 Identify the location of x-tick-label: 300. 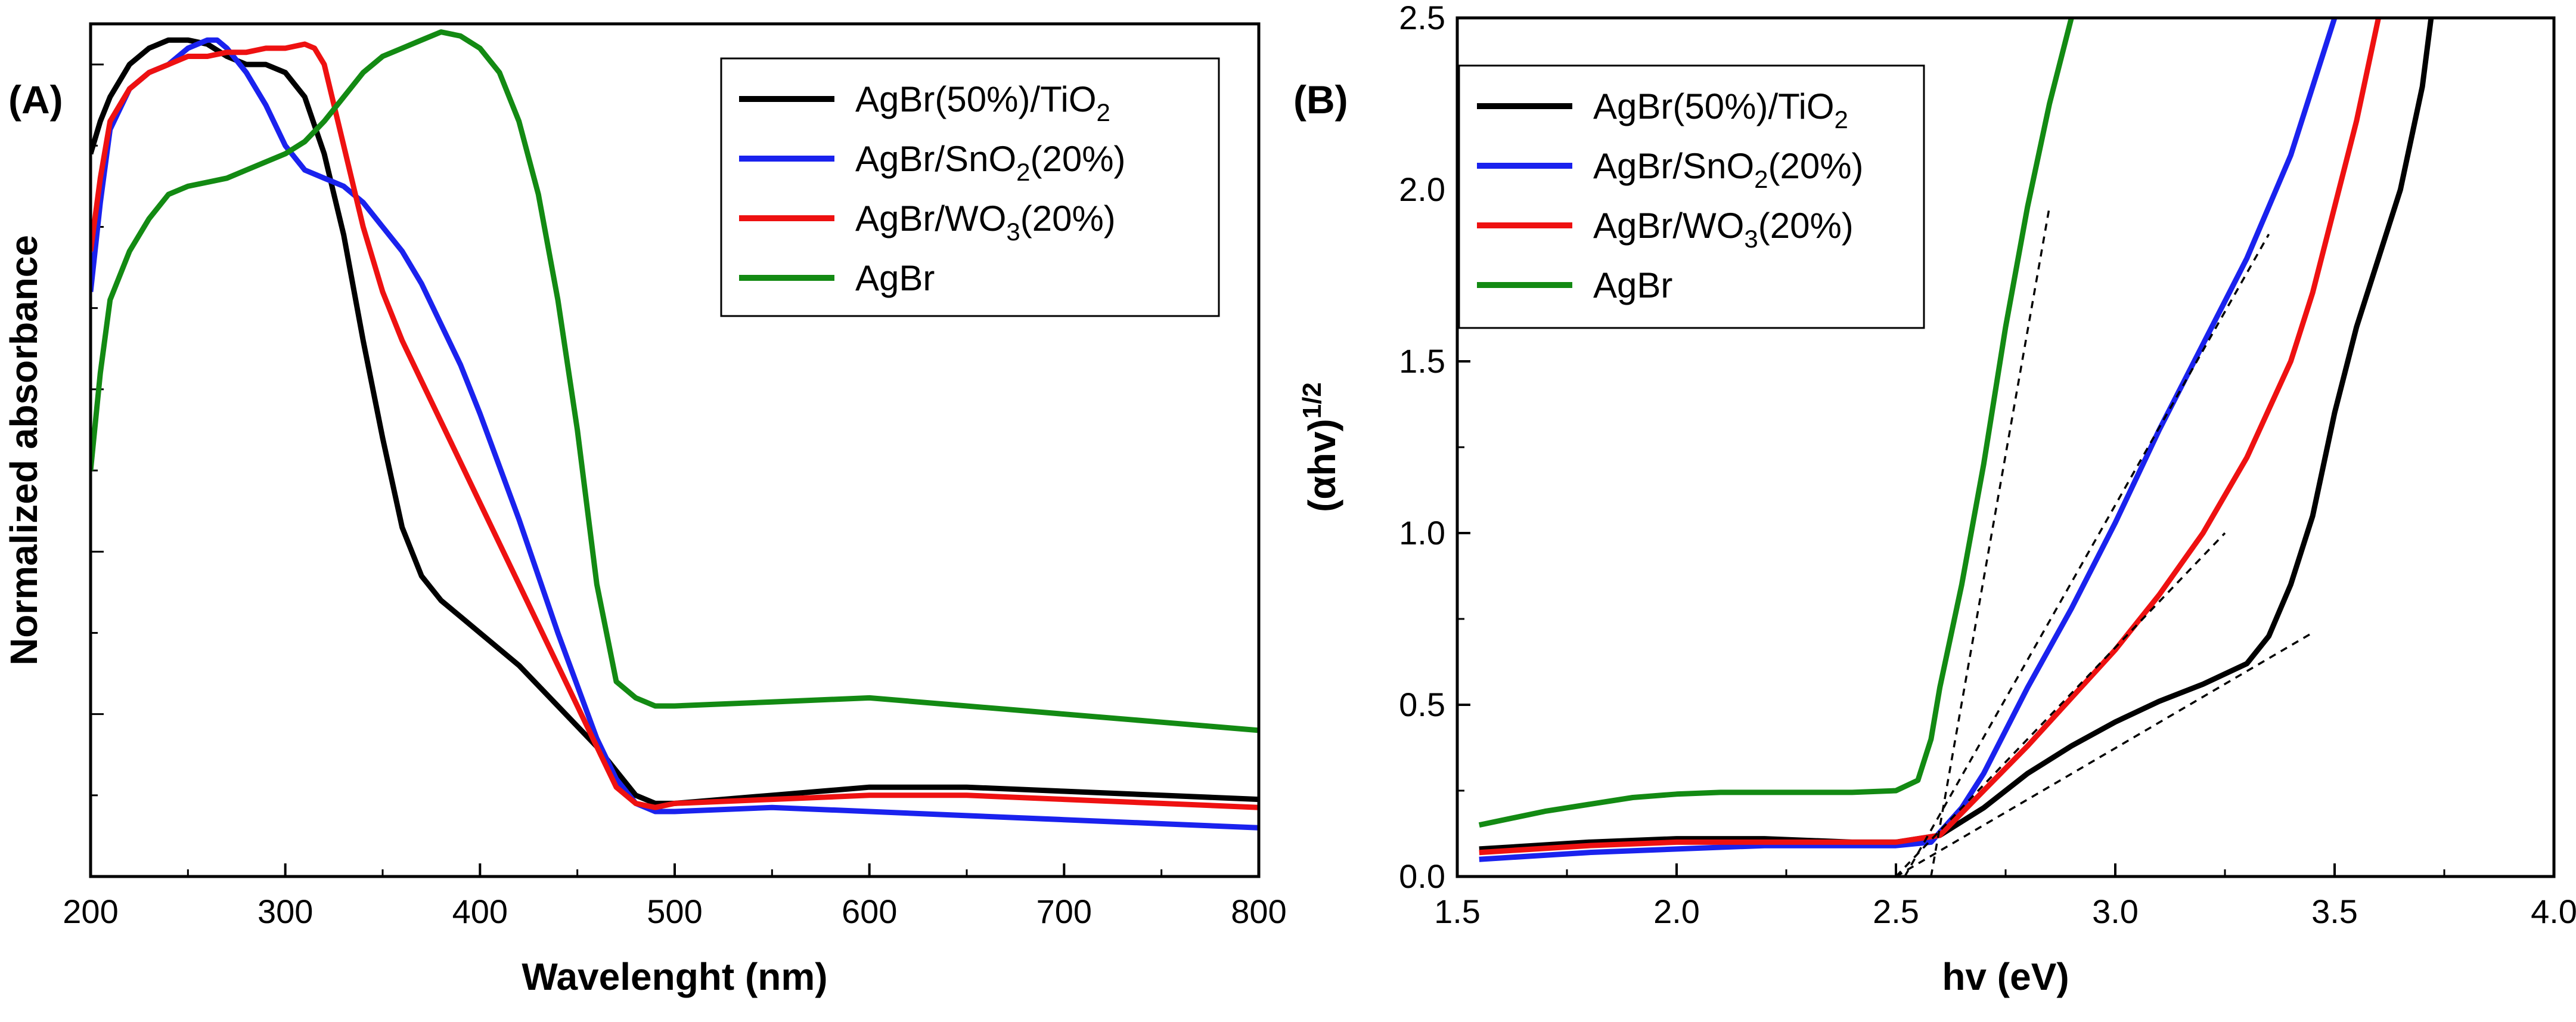
(285, 912).